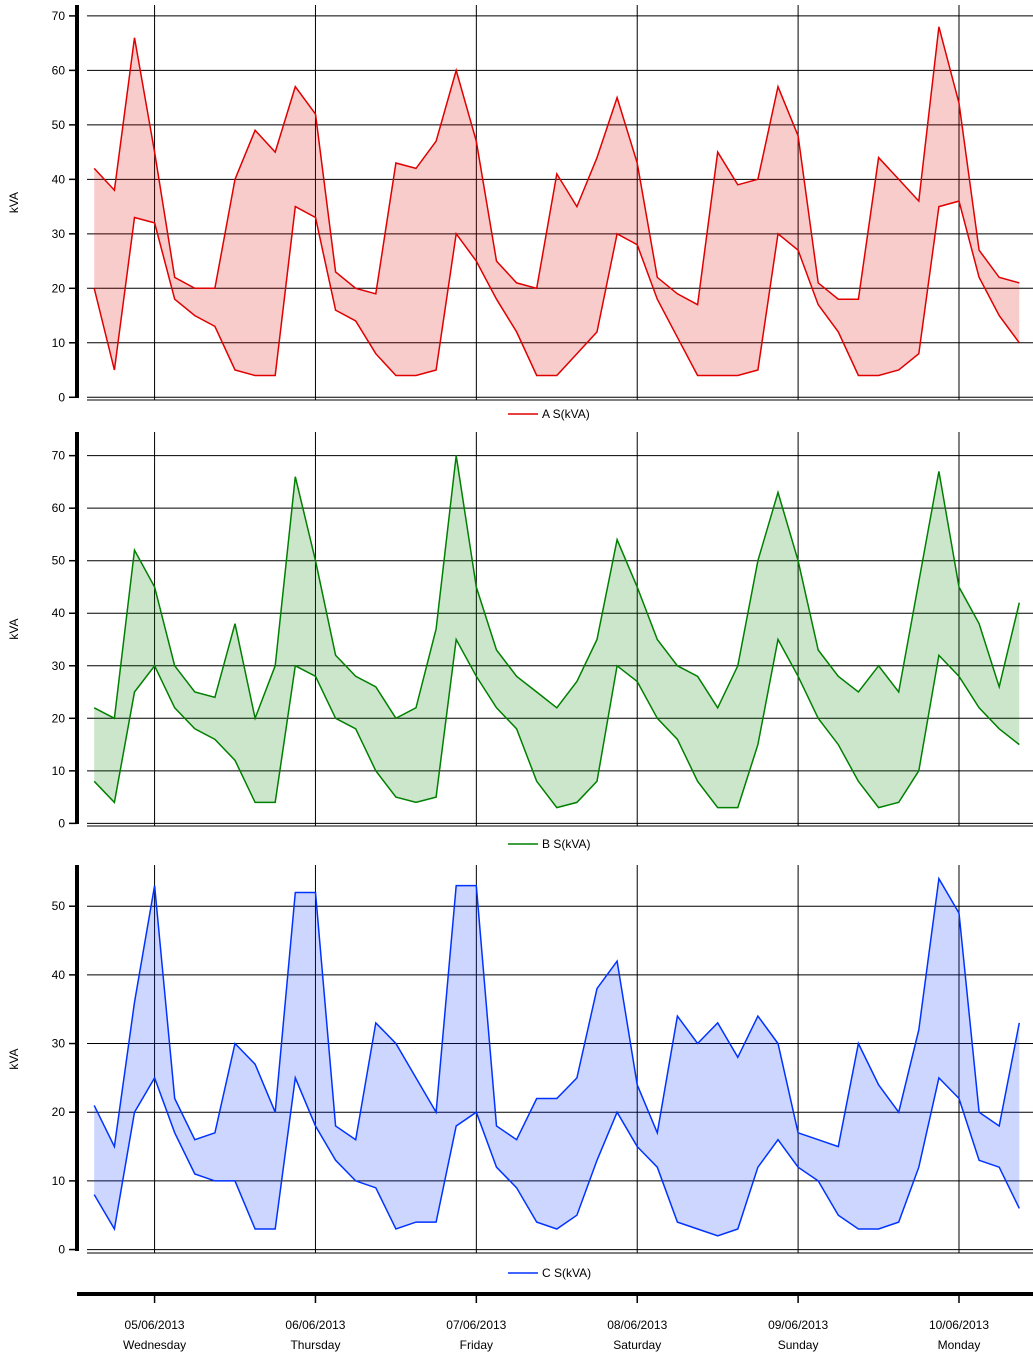 The width and height of the screenshot is (1033, 1363). I want to click on legend-label: C S(kVA), so click(566, 1273).